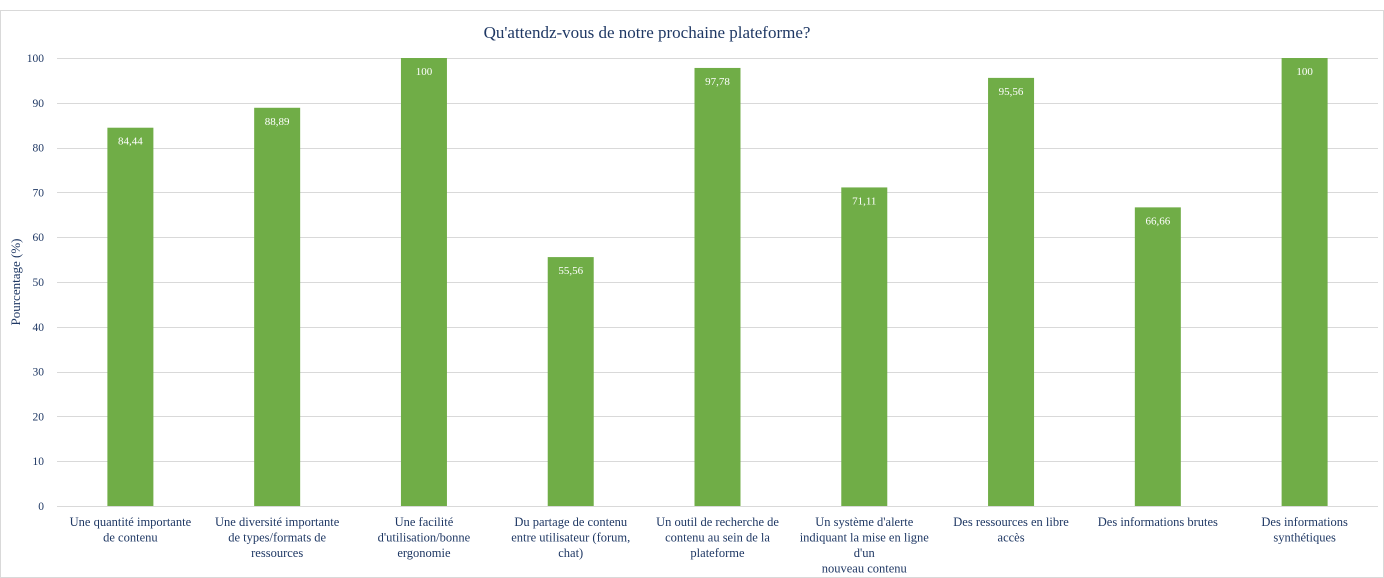  I want to click on x-category-line: Une facilité, so click(424, 522).